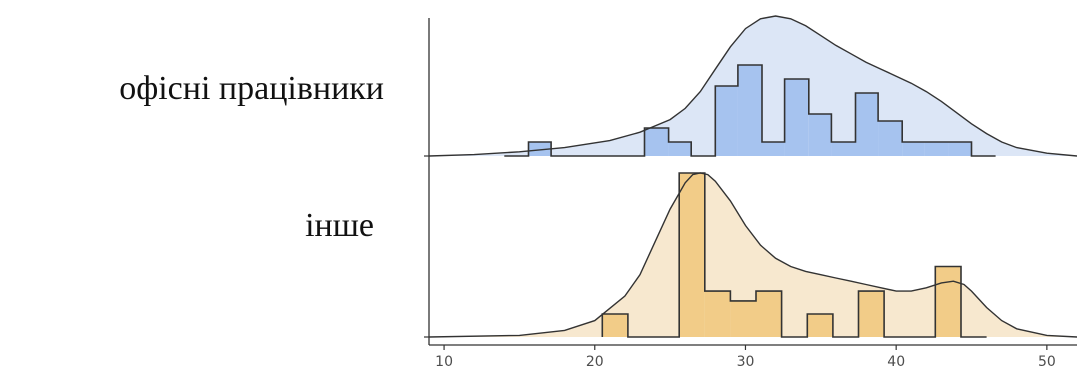 This screenshot has height=370, width=1077. Describe the element at coordinates (896, 362) in the screenshot. I see `x-tick-label: 40` at that location.